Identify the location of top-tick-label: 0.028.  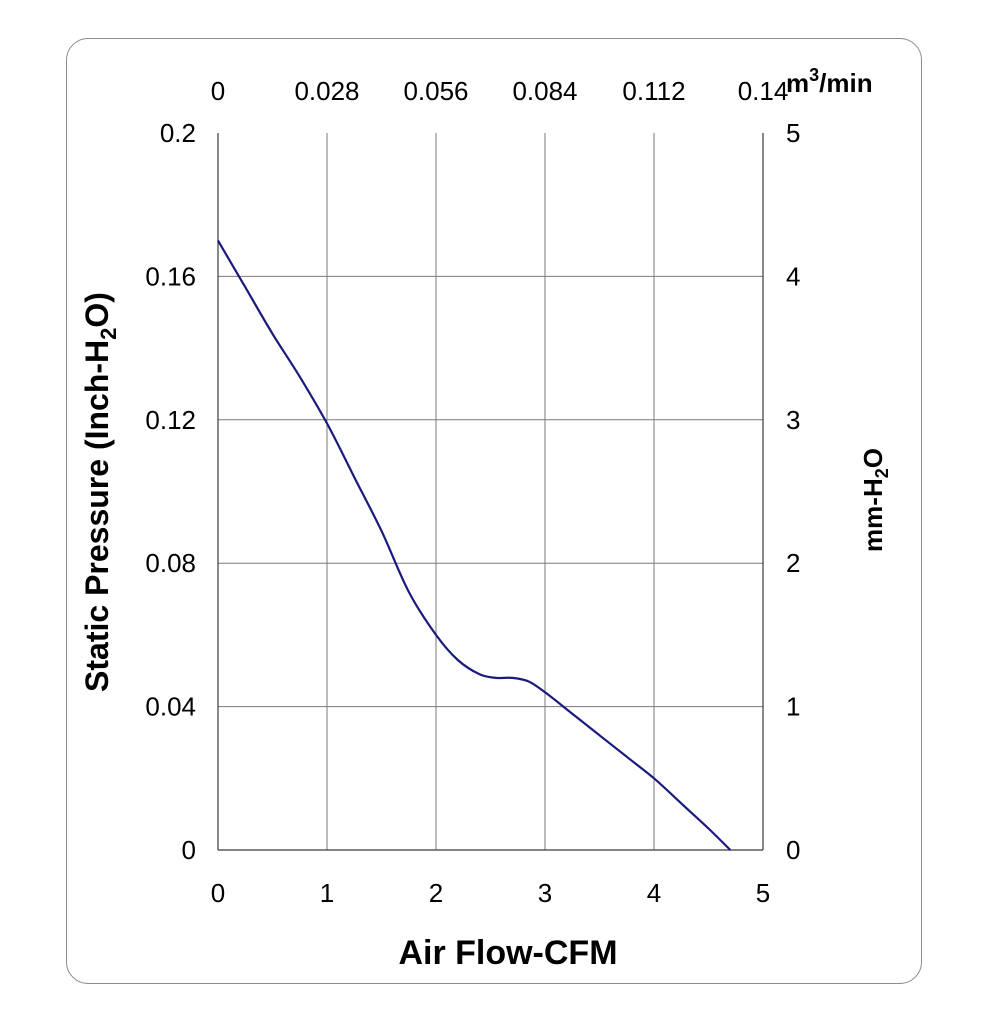
(326, 91).